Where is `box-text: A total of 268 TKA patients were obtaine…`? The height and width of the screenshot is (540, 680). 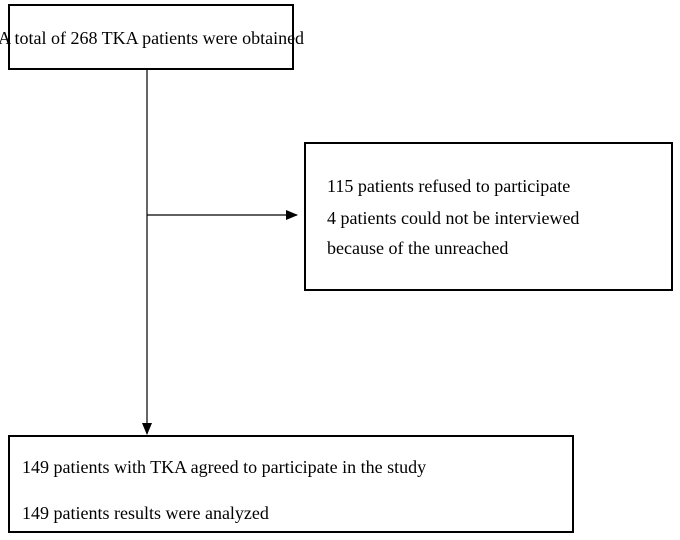 box-text: A total of 268 TKA patients were obtaine… is located at coordinates (152, 38).